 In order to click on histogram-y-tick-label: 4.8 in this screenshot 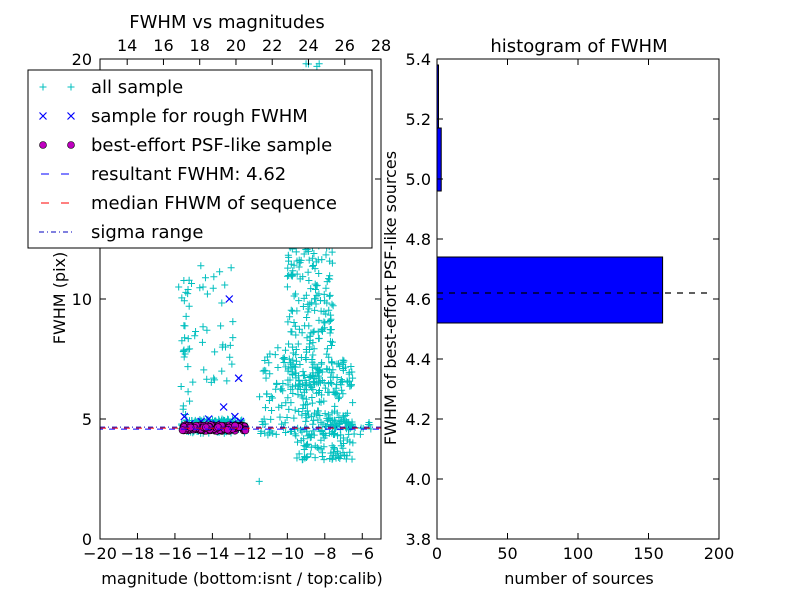, I will do `click(418, 239)`.